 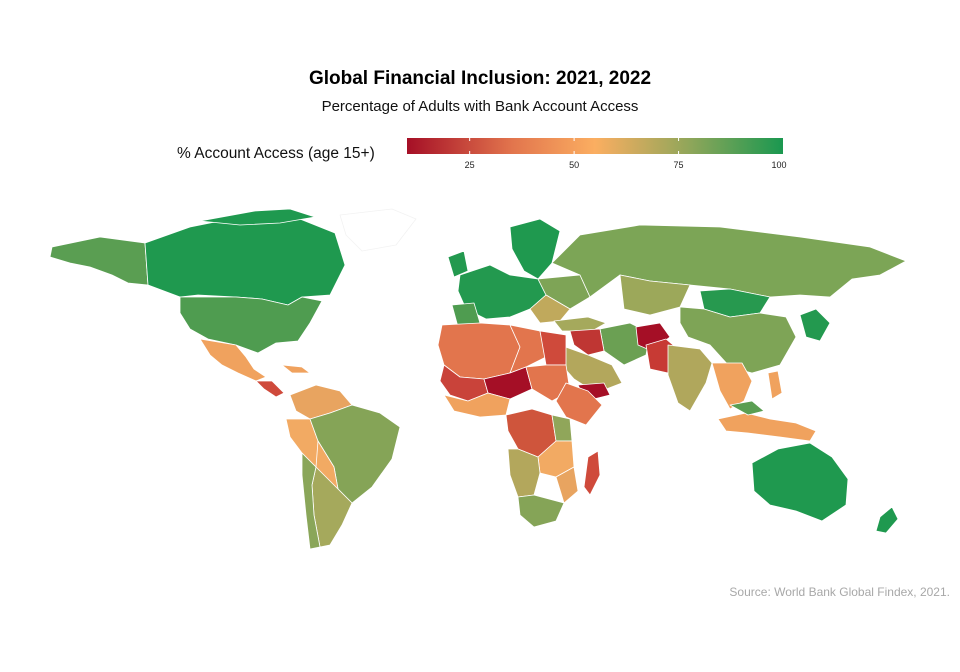 What do you see at coordinates (270, 389) in the screenshot?
I see `region-central-america` at bounding box center [270, 389].